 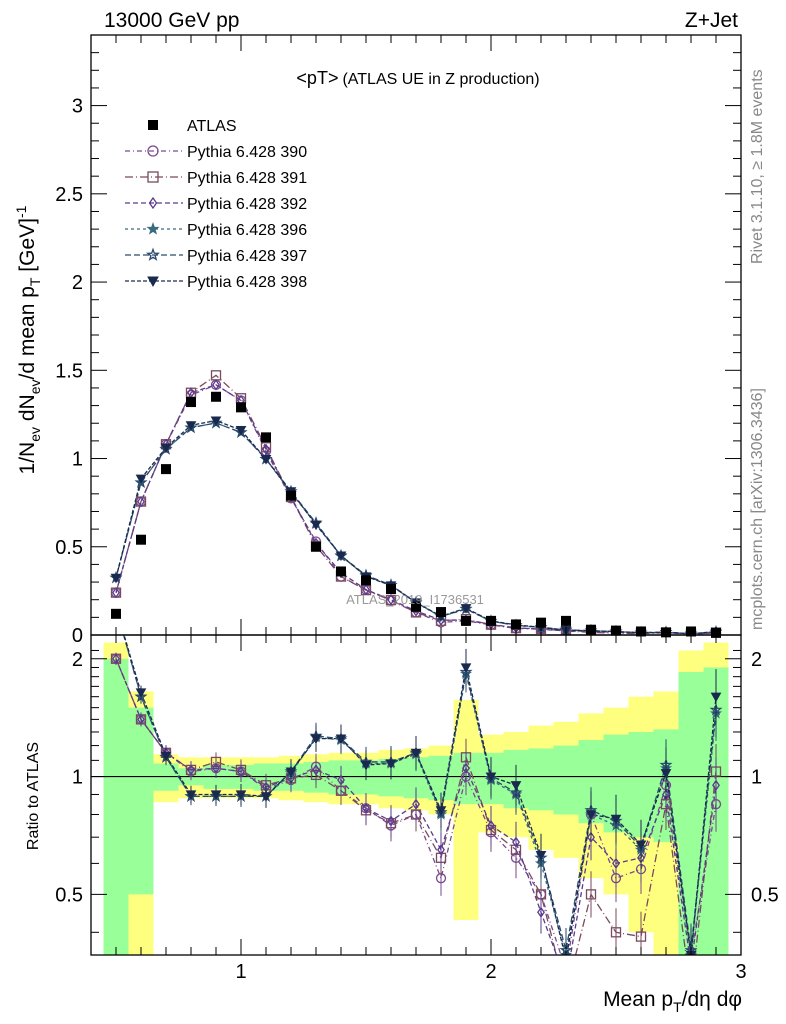 What do you see at coordinates (247, 230) in the screenshot?
I see `legend-label: Pythia 6.428 396` at bounding box center [247, 230].